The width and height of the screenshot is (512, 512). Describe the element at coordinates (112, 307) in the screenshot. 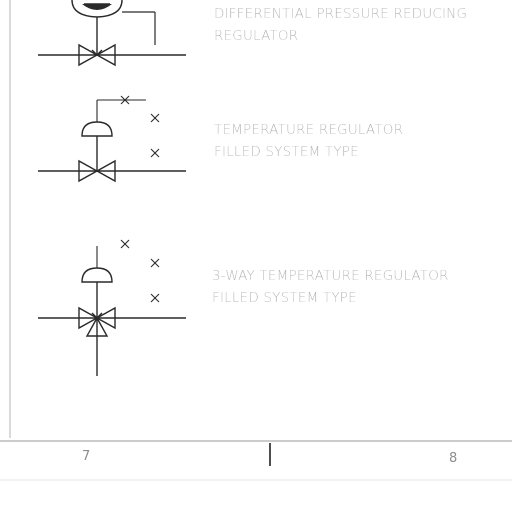

I see `three-way-temperature-regulator-symbol` at that location.